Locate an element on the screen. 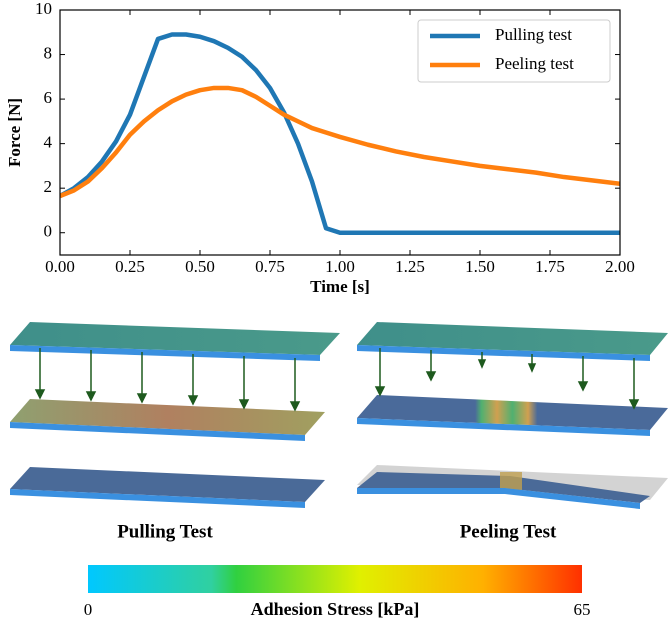 The image size is (669, 627). y-tick-label: 0 is located at coordinates (48, 231).